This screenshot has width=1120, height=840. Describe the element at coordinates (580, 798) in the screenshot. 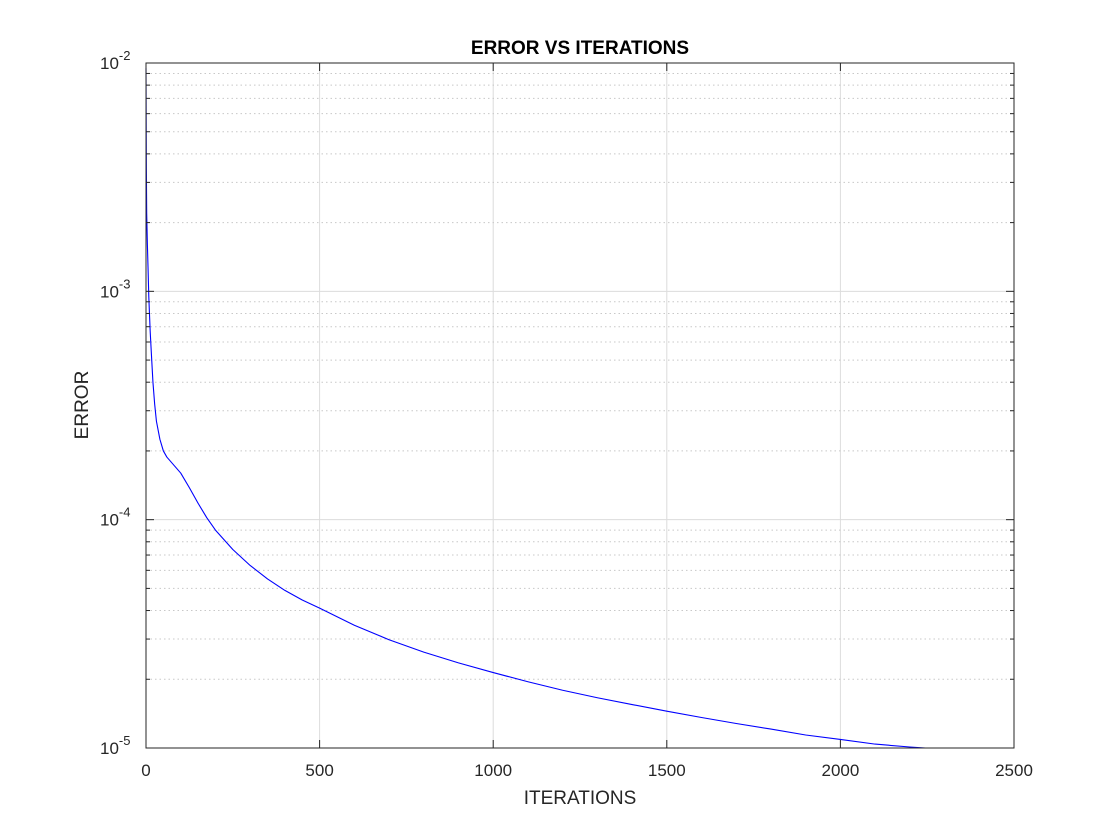

I see `x-axis-label: ITERATIONS` at that location.